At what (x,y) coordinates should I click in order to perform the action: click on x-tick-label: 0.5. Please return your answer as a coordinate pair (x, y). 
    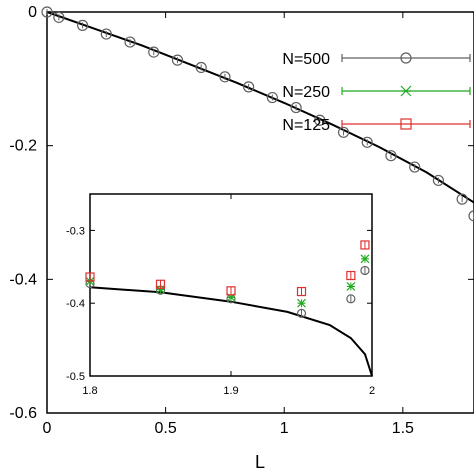
    Looking at the image, I should click on (165, 428).